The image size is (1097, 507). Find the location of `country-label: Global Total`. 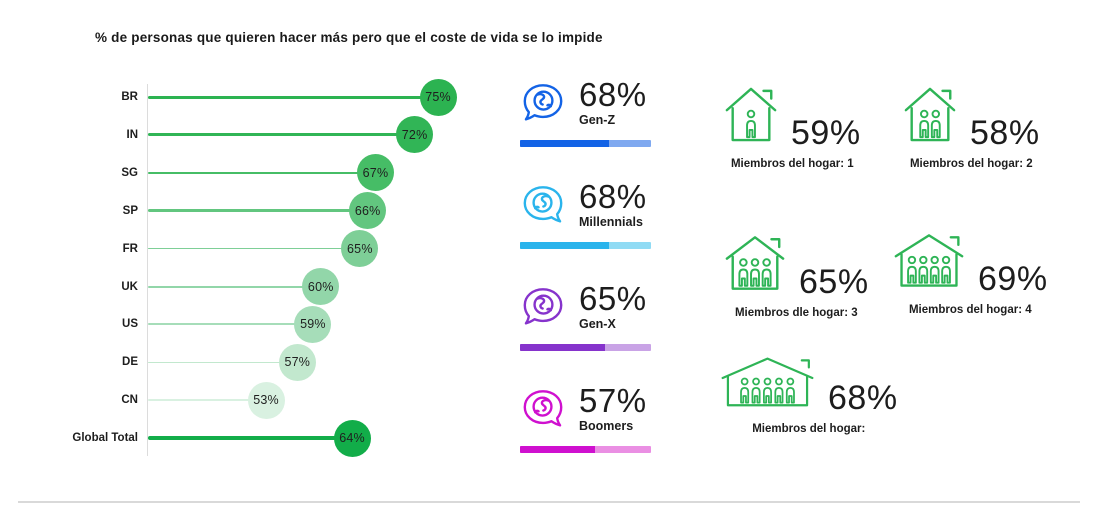

country-label: Global Total is located at coordinates (105, 438).